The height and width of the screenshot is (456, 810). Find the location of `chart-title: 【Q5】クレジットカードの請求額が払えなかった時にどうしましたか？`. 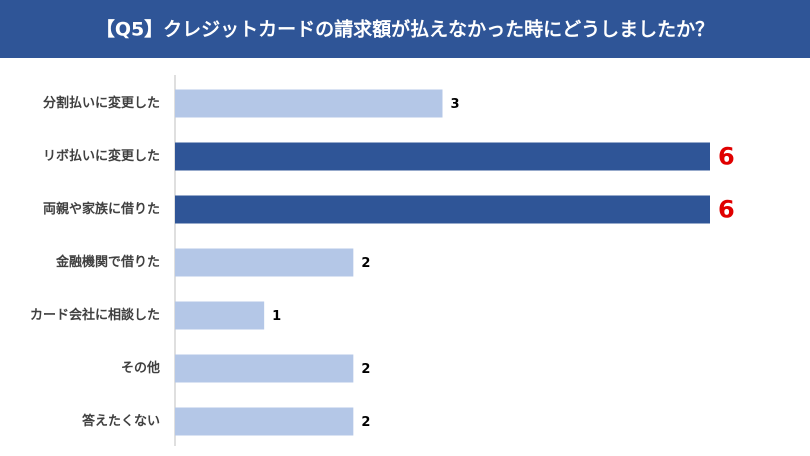

chart-title: 【Q5】クレジットカードの請求額が払えなかった時にどうしましたか？ is located at coordinates (405, 29).